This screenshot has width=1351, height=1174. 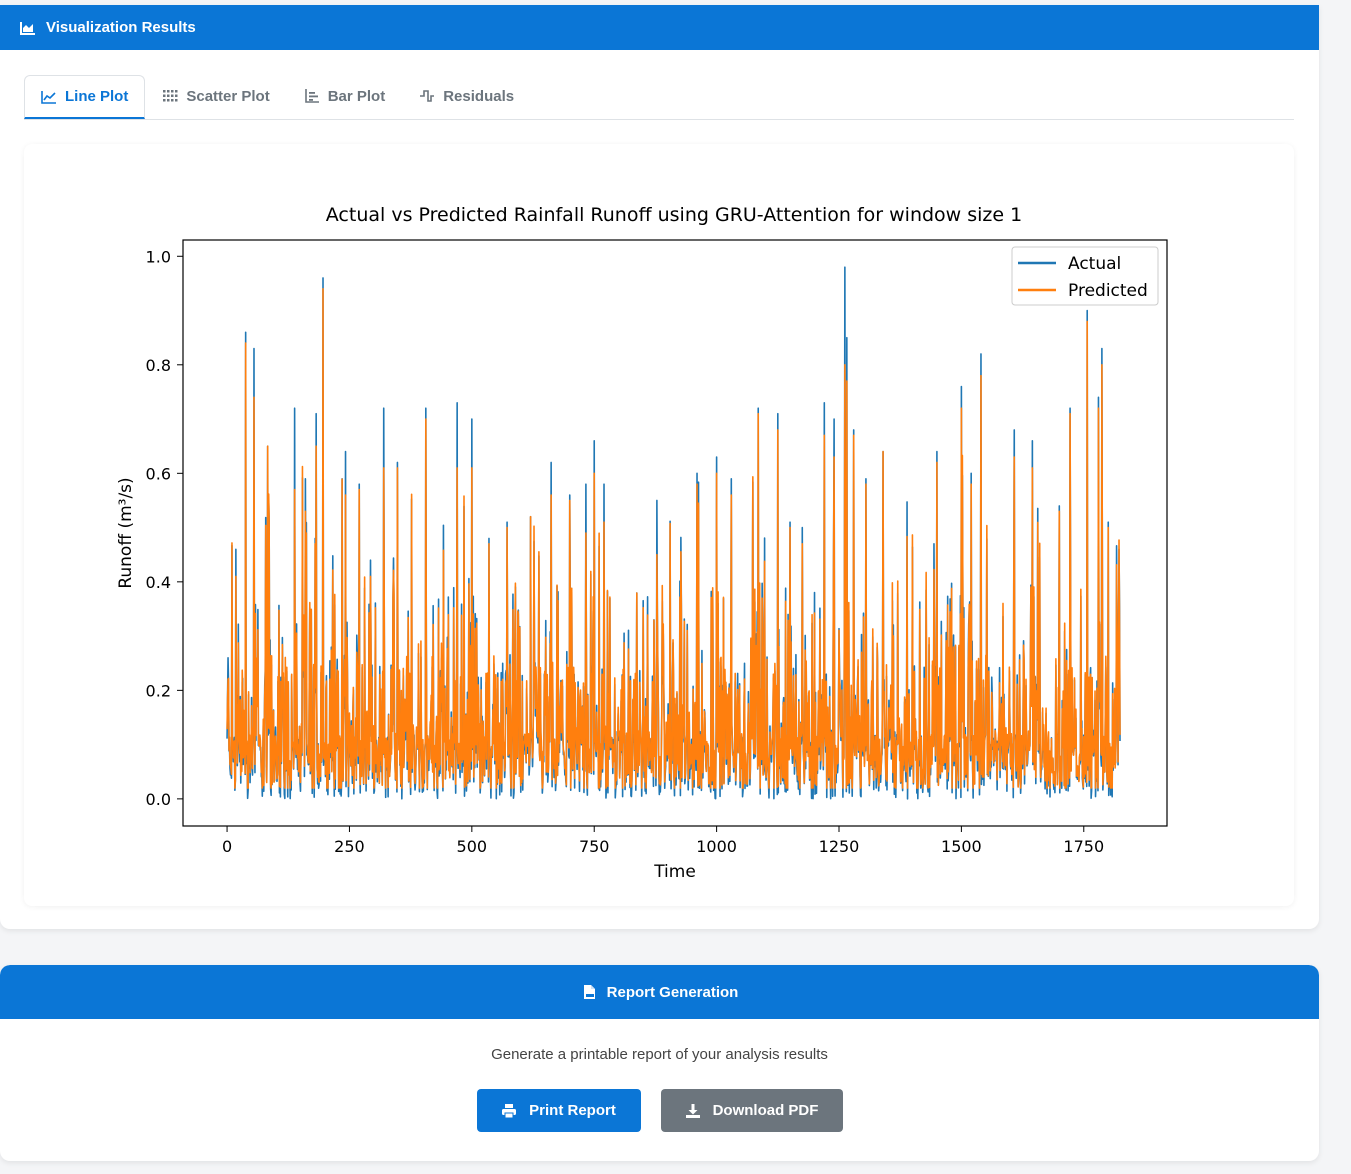 I want to click on tab-line-plot: Line Plot, so click(x=85, y=97).